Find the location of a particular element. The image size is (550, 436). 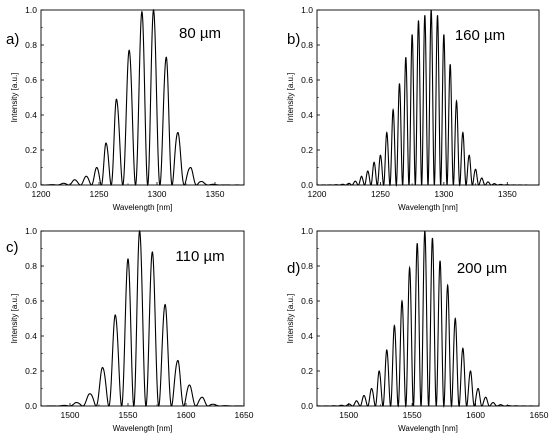

thickness-annotation: 200 µm is located at coordinates (482, 268).